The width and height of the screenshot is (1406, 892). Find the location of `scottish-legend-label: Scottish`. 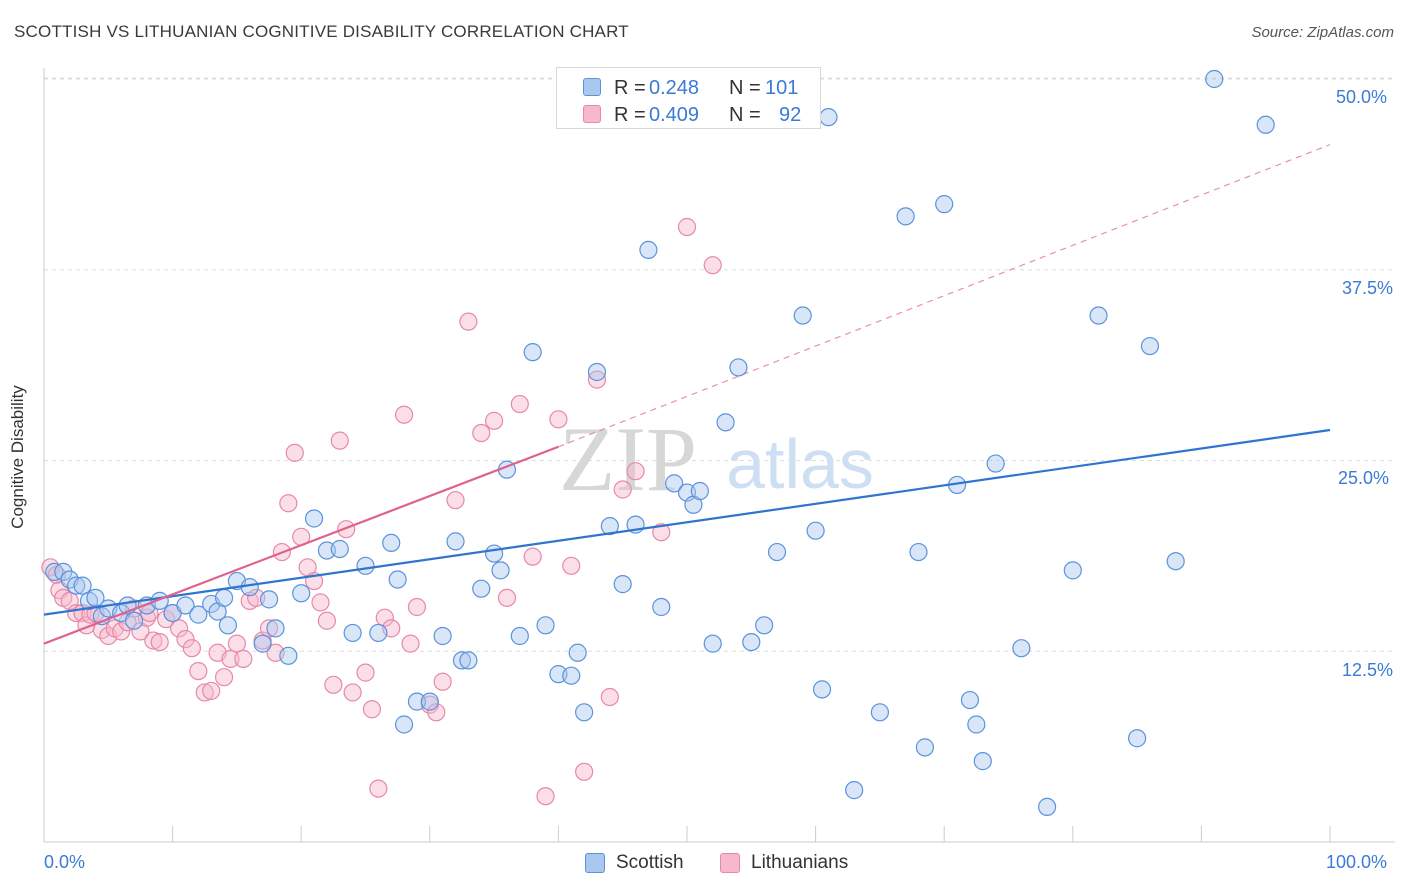

scottish-legend-label: Scottish is located at coordinates (650, 862).